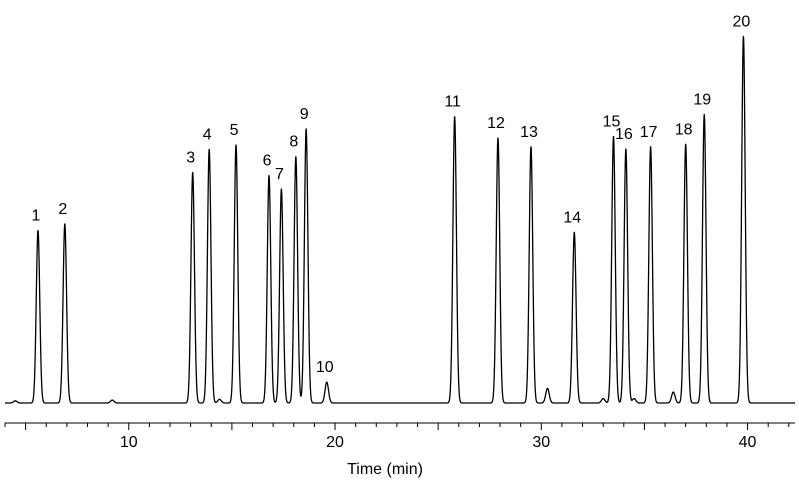  What do you see at coordinates (304, 114) in the screenshot?
I see `peak-label: 9` at bounding box center [304, 114].